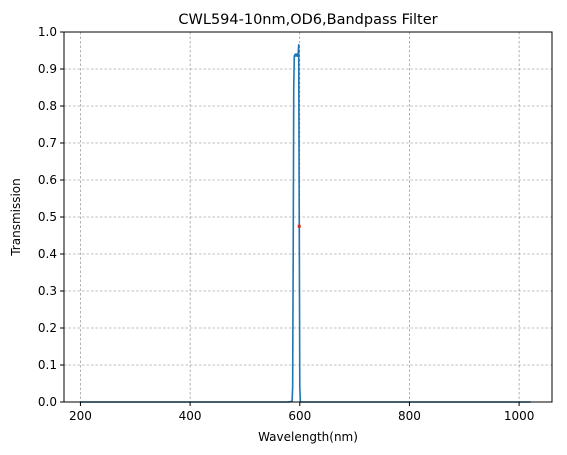 Image resolution: width=567 pixels, height=455 pixels. I want to click on y-axis: 0.0 0.1 0.2 0.3 0.4 0.5 0.6 0.7 0.8 0.9 1.0, so click(51, 217).